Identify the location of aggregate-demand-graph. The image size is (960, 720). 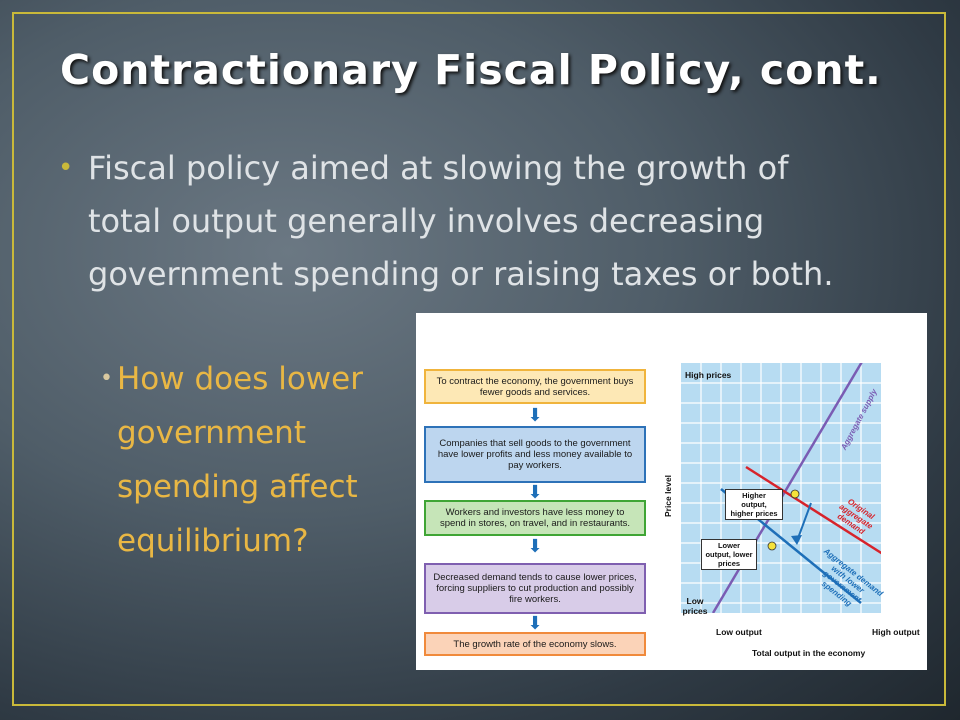
(781, 488).